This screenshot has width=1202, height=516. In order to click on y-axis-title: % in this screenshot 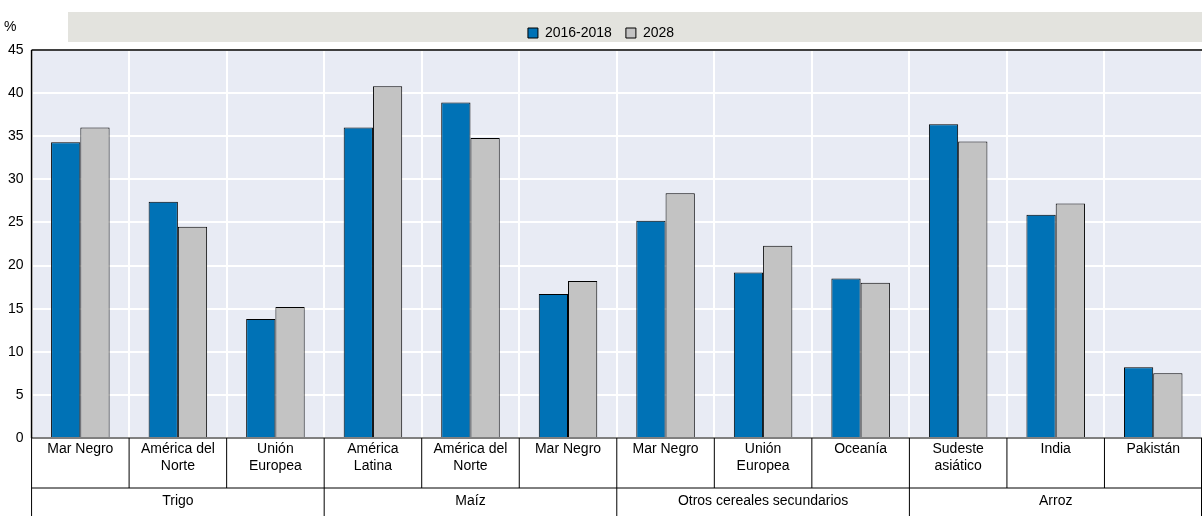, I will do `click(10, 25)`.